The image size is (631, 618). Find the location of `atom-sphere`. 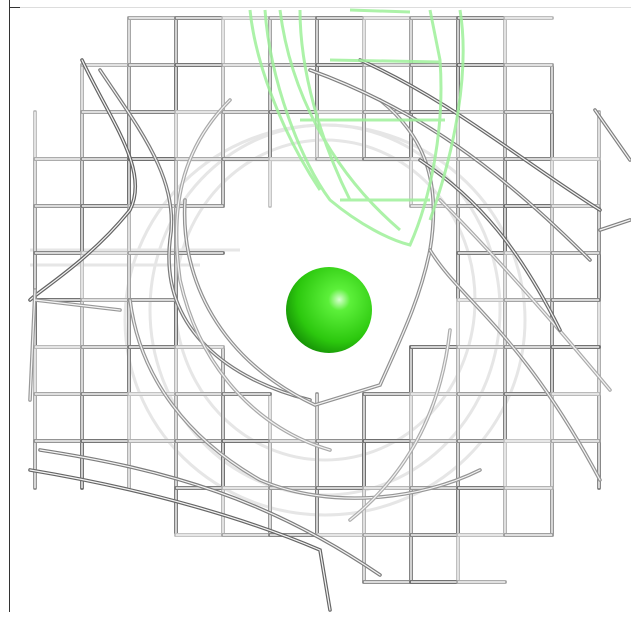

atom-sphere is located at coordinates (329, 310).